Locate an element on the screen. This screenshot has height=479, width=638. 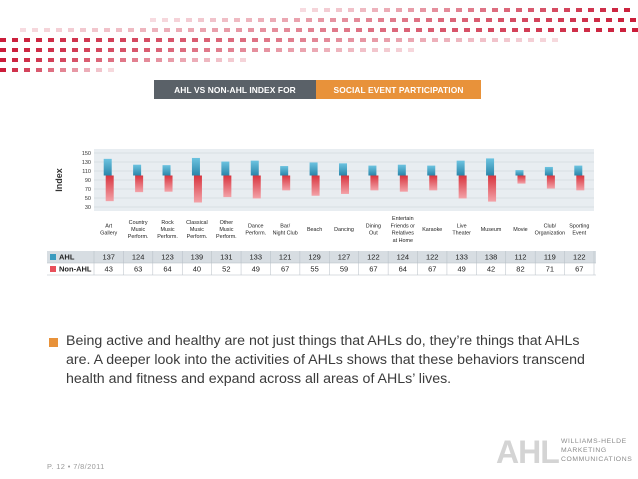
company-logo-text: WILLIAMS-HELDE MARKETING COMMUNICATIONS is located at coordinates (596, 450).